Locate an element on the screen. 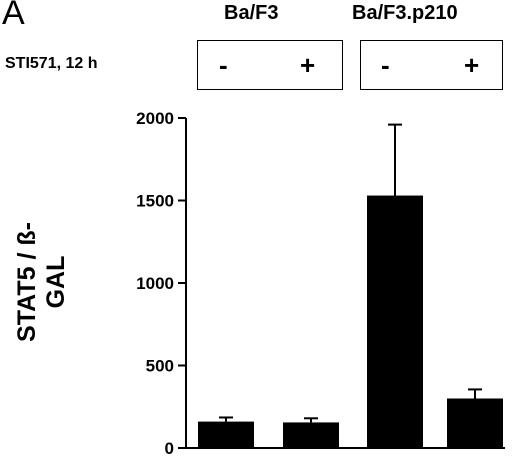 This screenshot has width=520, height=458. treatment-sign-3: - is located at coordinates (385, 65).